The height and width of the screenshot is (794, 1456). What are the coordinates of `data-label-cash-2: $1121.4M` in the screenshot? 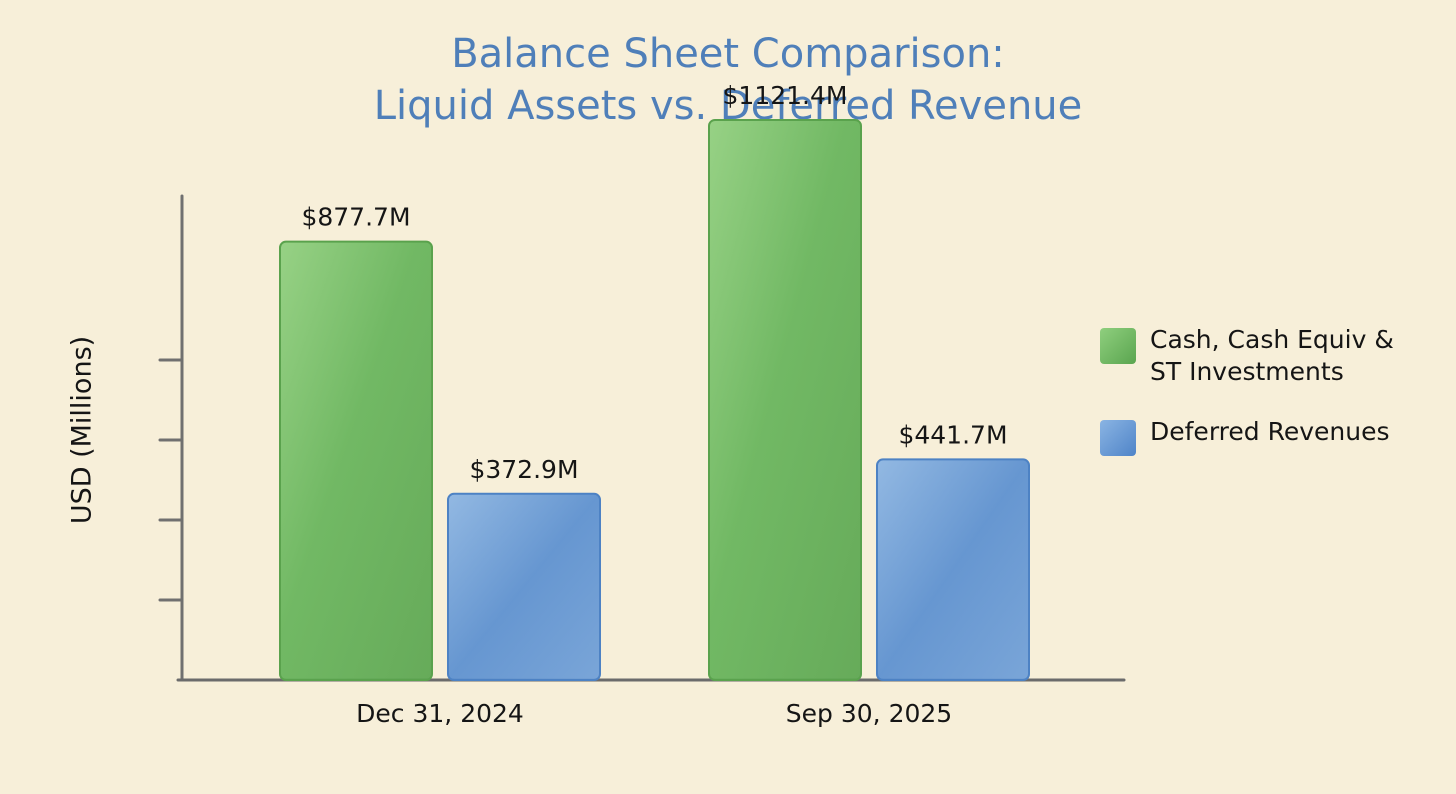 It's located at (785, 95).